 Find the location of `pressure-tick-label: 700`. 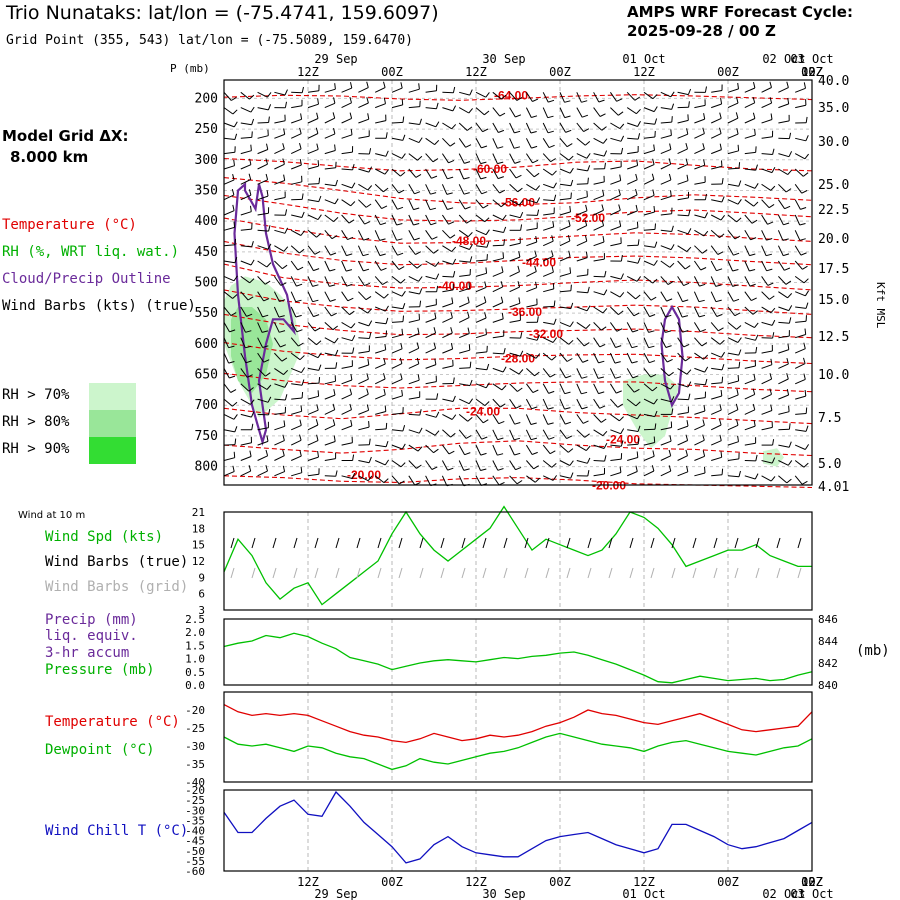

pressure-tick-label: 700 is located at coordinates (206, 405).